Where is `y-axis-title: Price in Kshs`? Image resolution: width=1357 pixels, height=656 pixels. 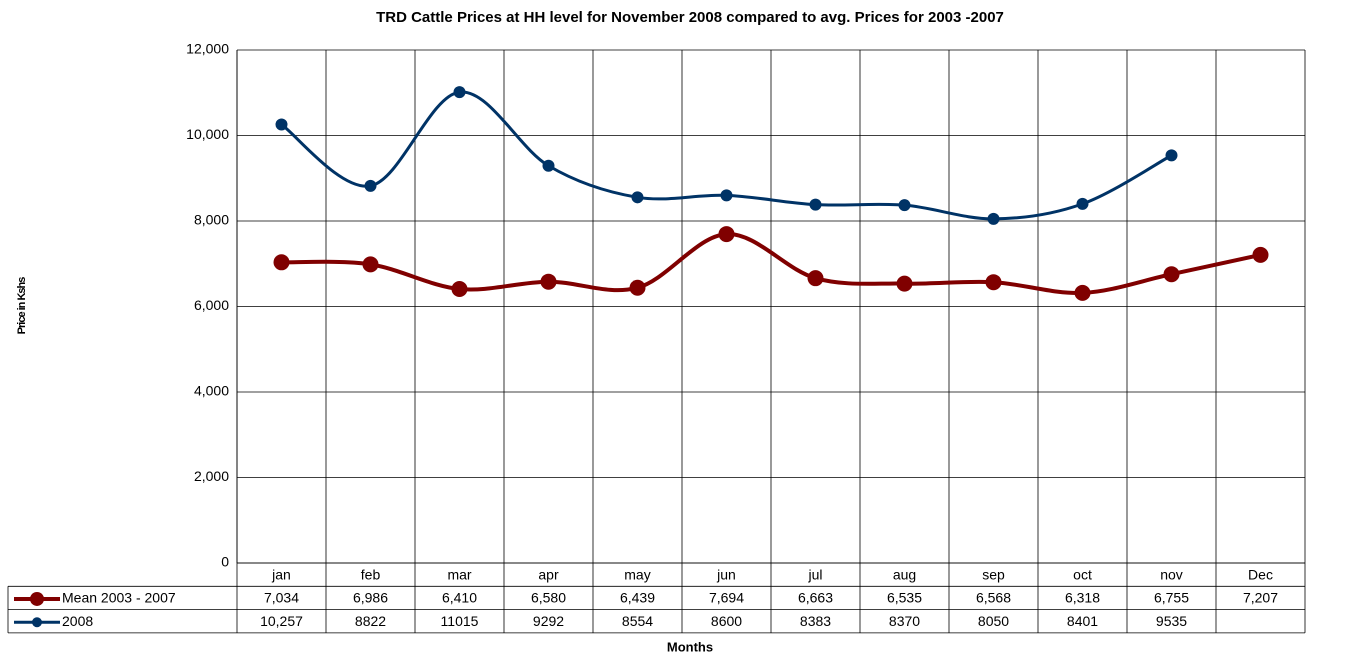 y-axis-title: Price in Kshs is located at coordinates (22, 306).